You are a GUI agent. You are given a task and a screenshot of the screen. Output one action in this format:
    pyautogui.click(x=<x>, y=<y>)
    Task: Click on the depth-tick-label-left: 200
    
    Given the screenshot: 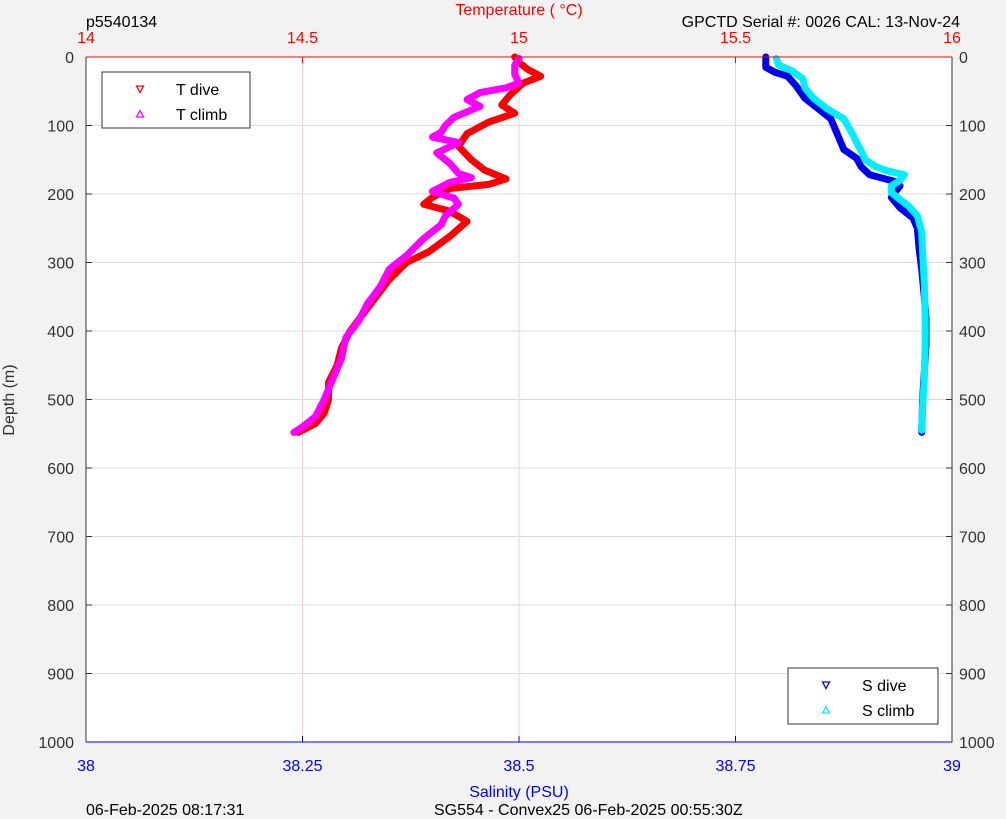 What is the action you would take?
    pyautogui.click(x=60, y=195)
    